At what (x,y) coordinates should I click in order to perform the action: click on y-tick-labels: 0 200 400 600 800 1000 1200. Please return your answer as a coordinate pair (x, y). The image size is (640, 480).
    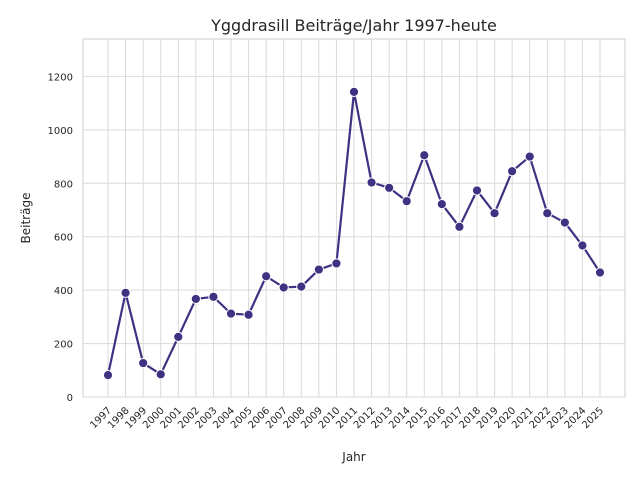
    Looking at the image, I should click on (60, 238).